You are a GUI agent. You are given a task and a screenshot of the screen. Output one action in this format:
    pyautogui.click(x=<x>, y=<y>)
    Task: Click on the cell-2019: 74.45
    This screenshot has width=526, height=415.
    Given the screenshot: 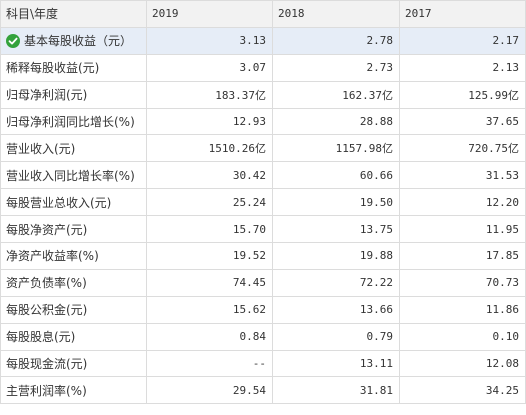 What is the action you would take?
    pyautogui.click(x=209, y=282)
    